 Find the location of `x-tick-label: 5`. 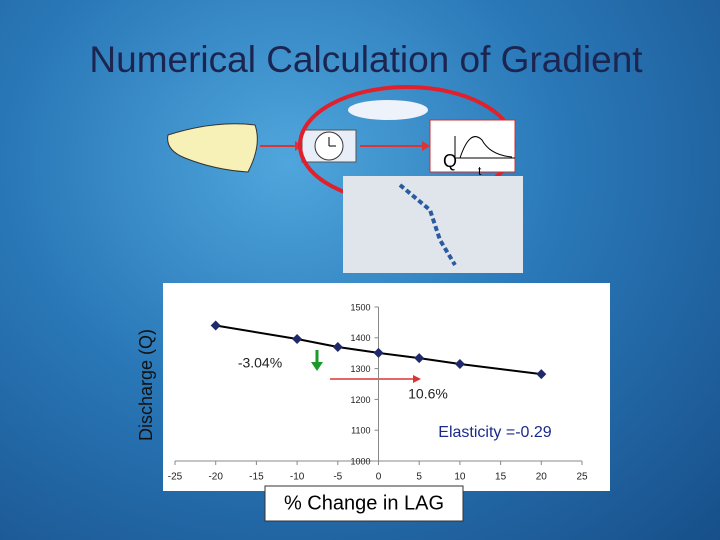

x-tick-label: 5 is located at coordinates (419, 477).